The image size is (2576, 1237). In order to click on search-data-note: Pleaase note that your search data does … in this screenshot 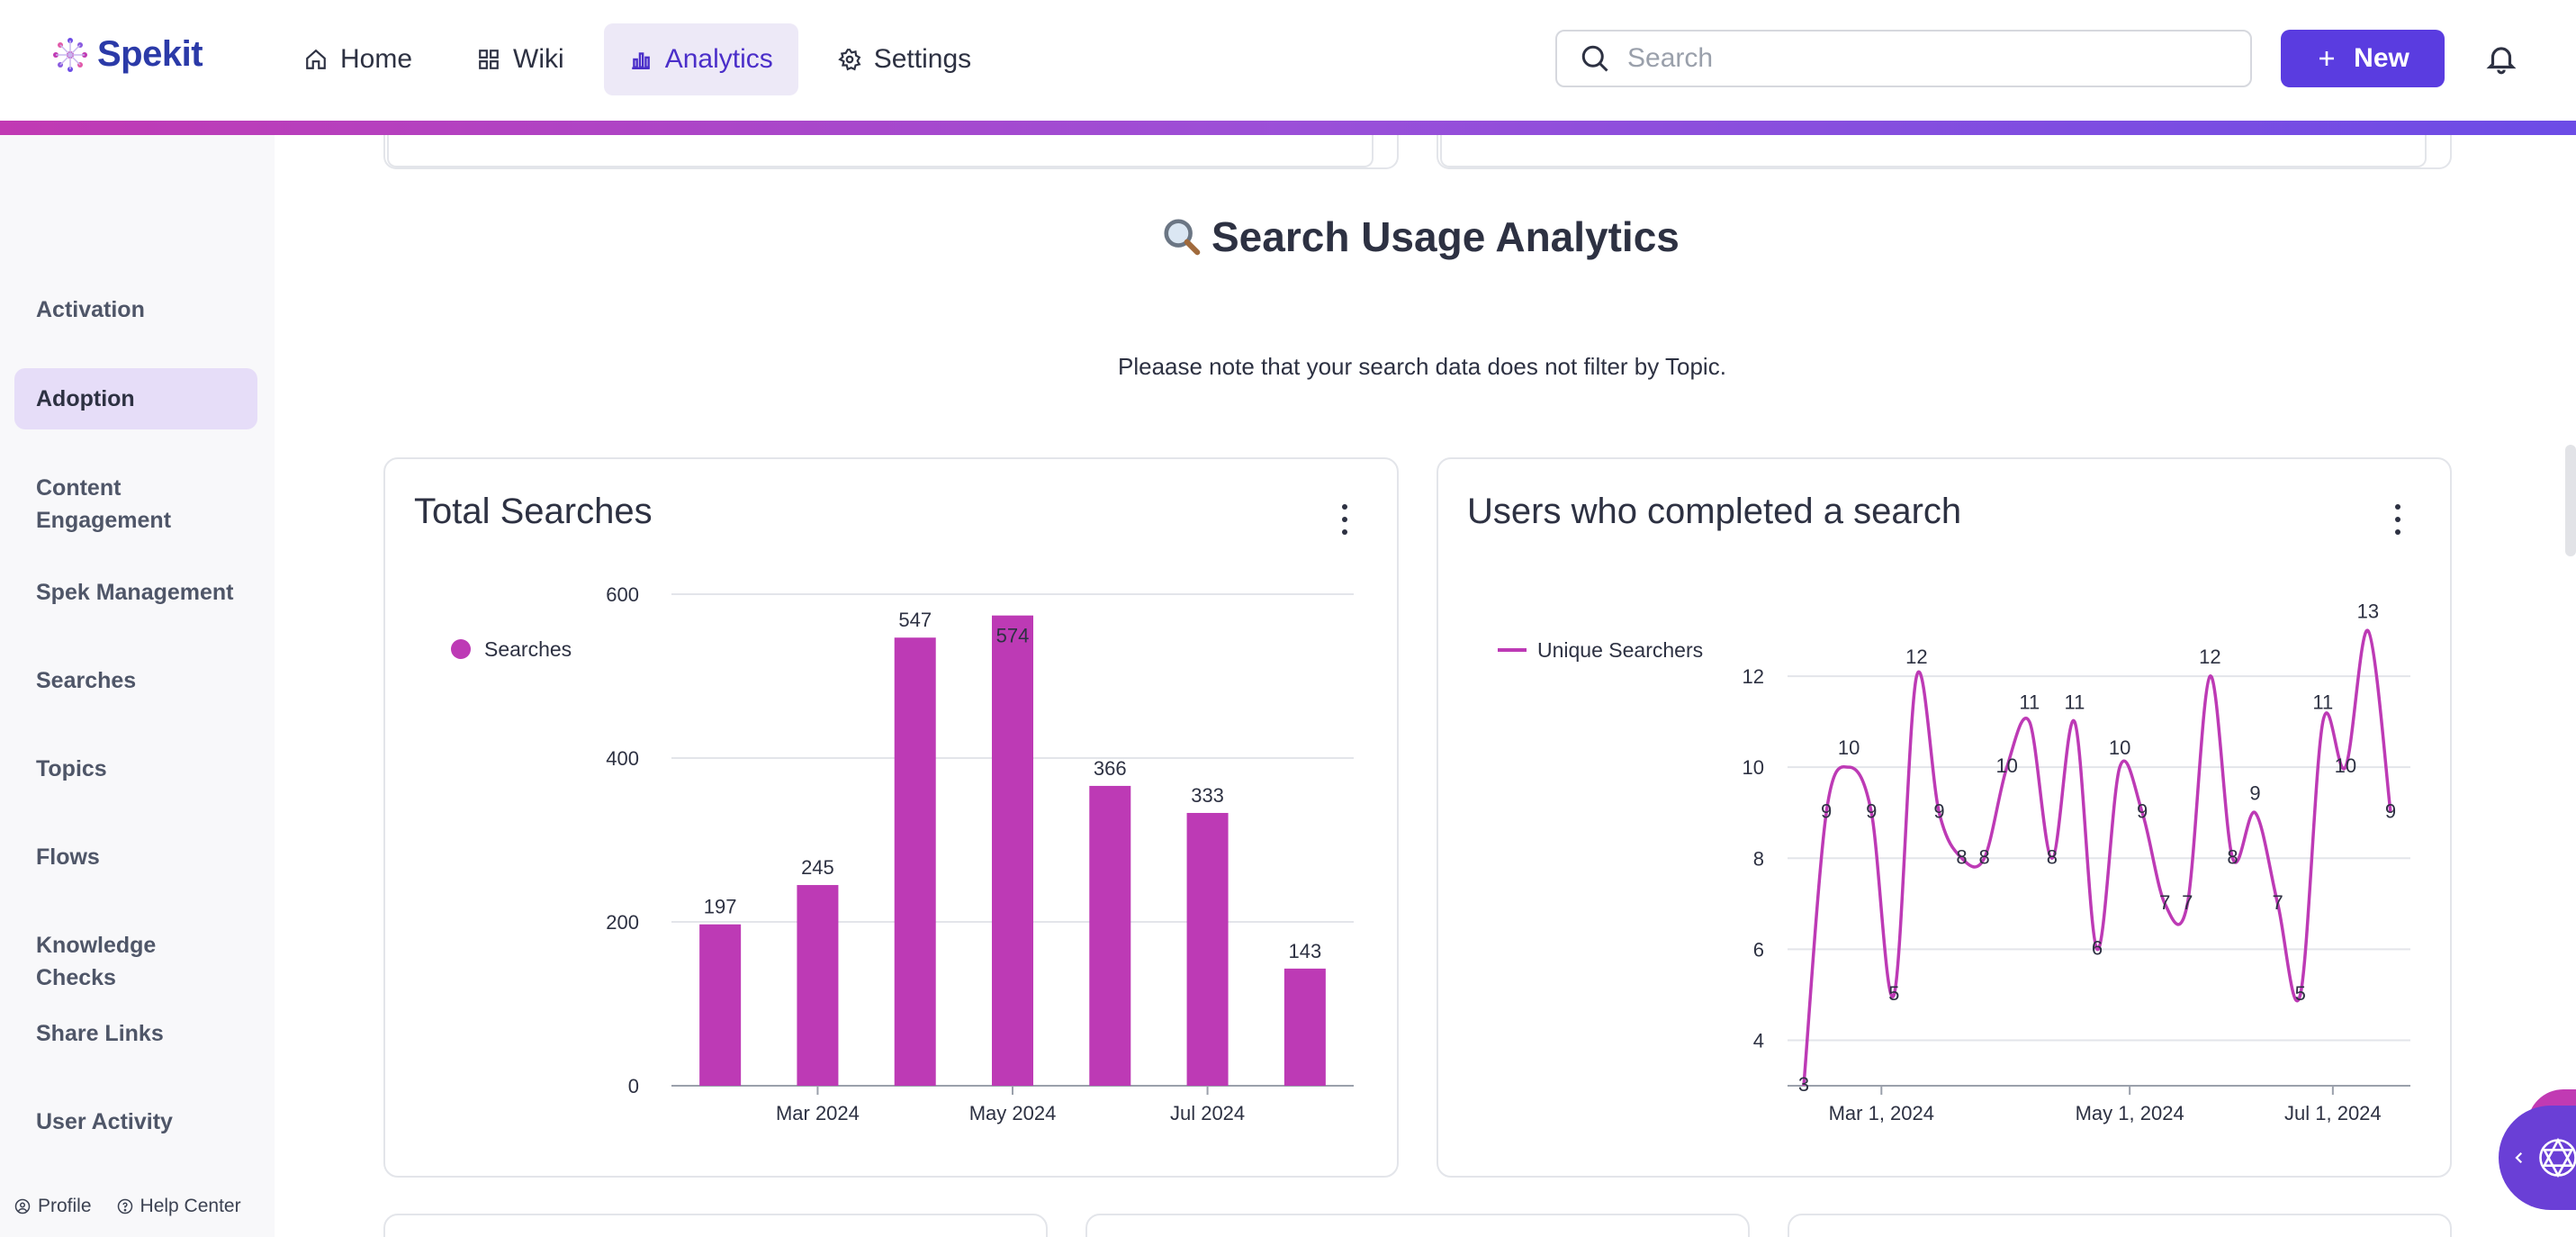, I will do `click(1422, 366)`.